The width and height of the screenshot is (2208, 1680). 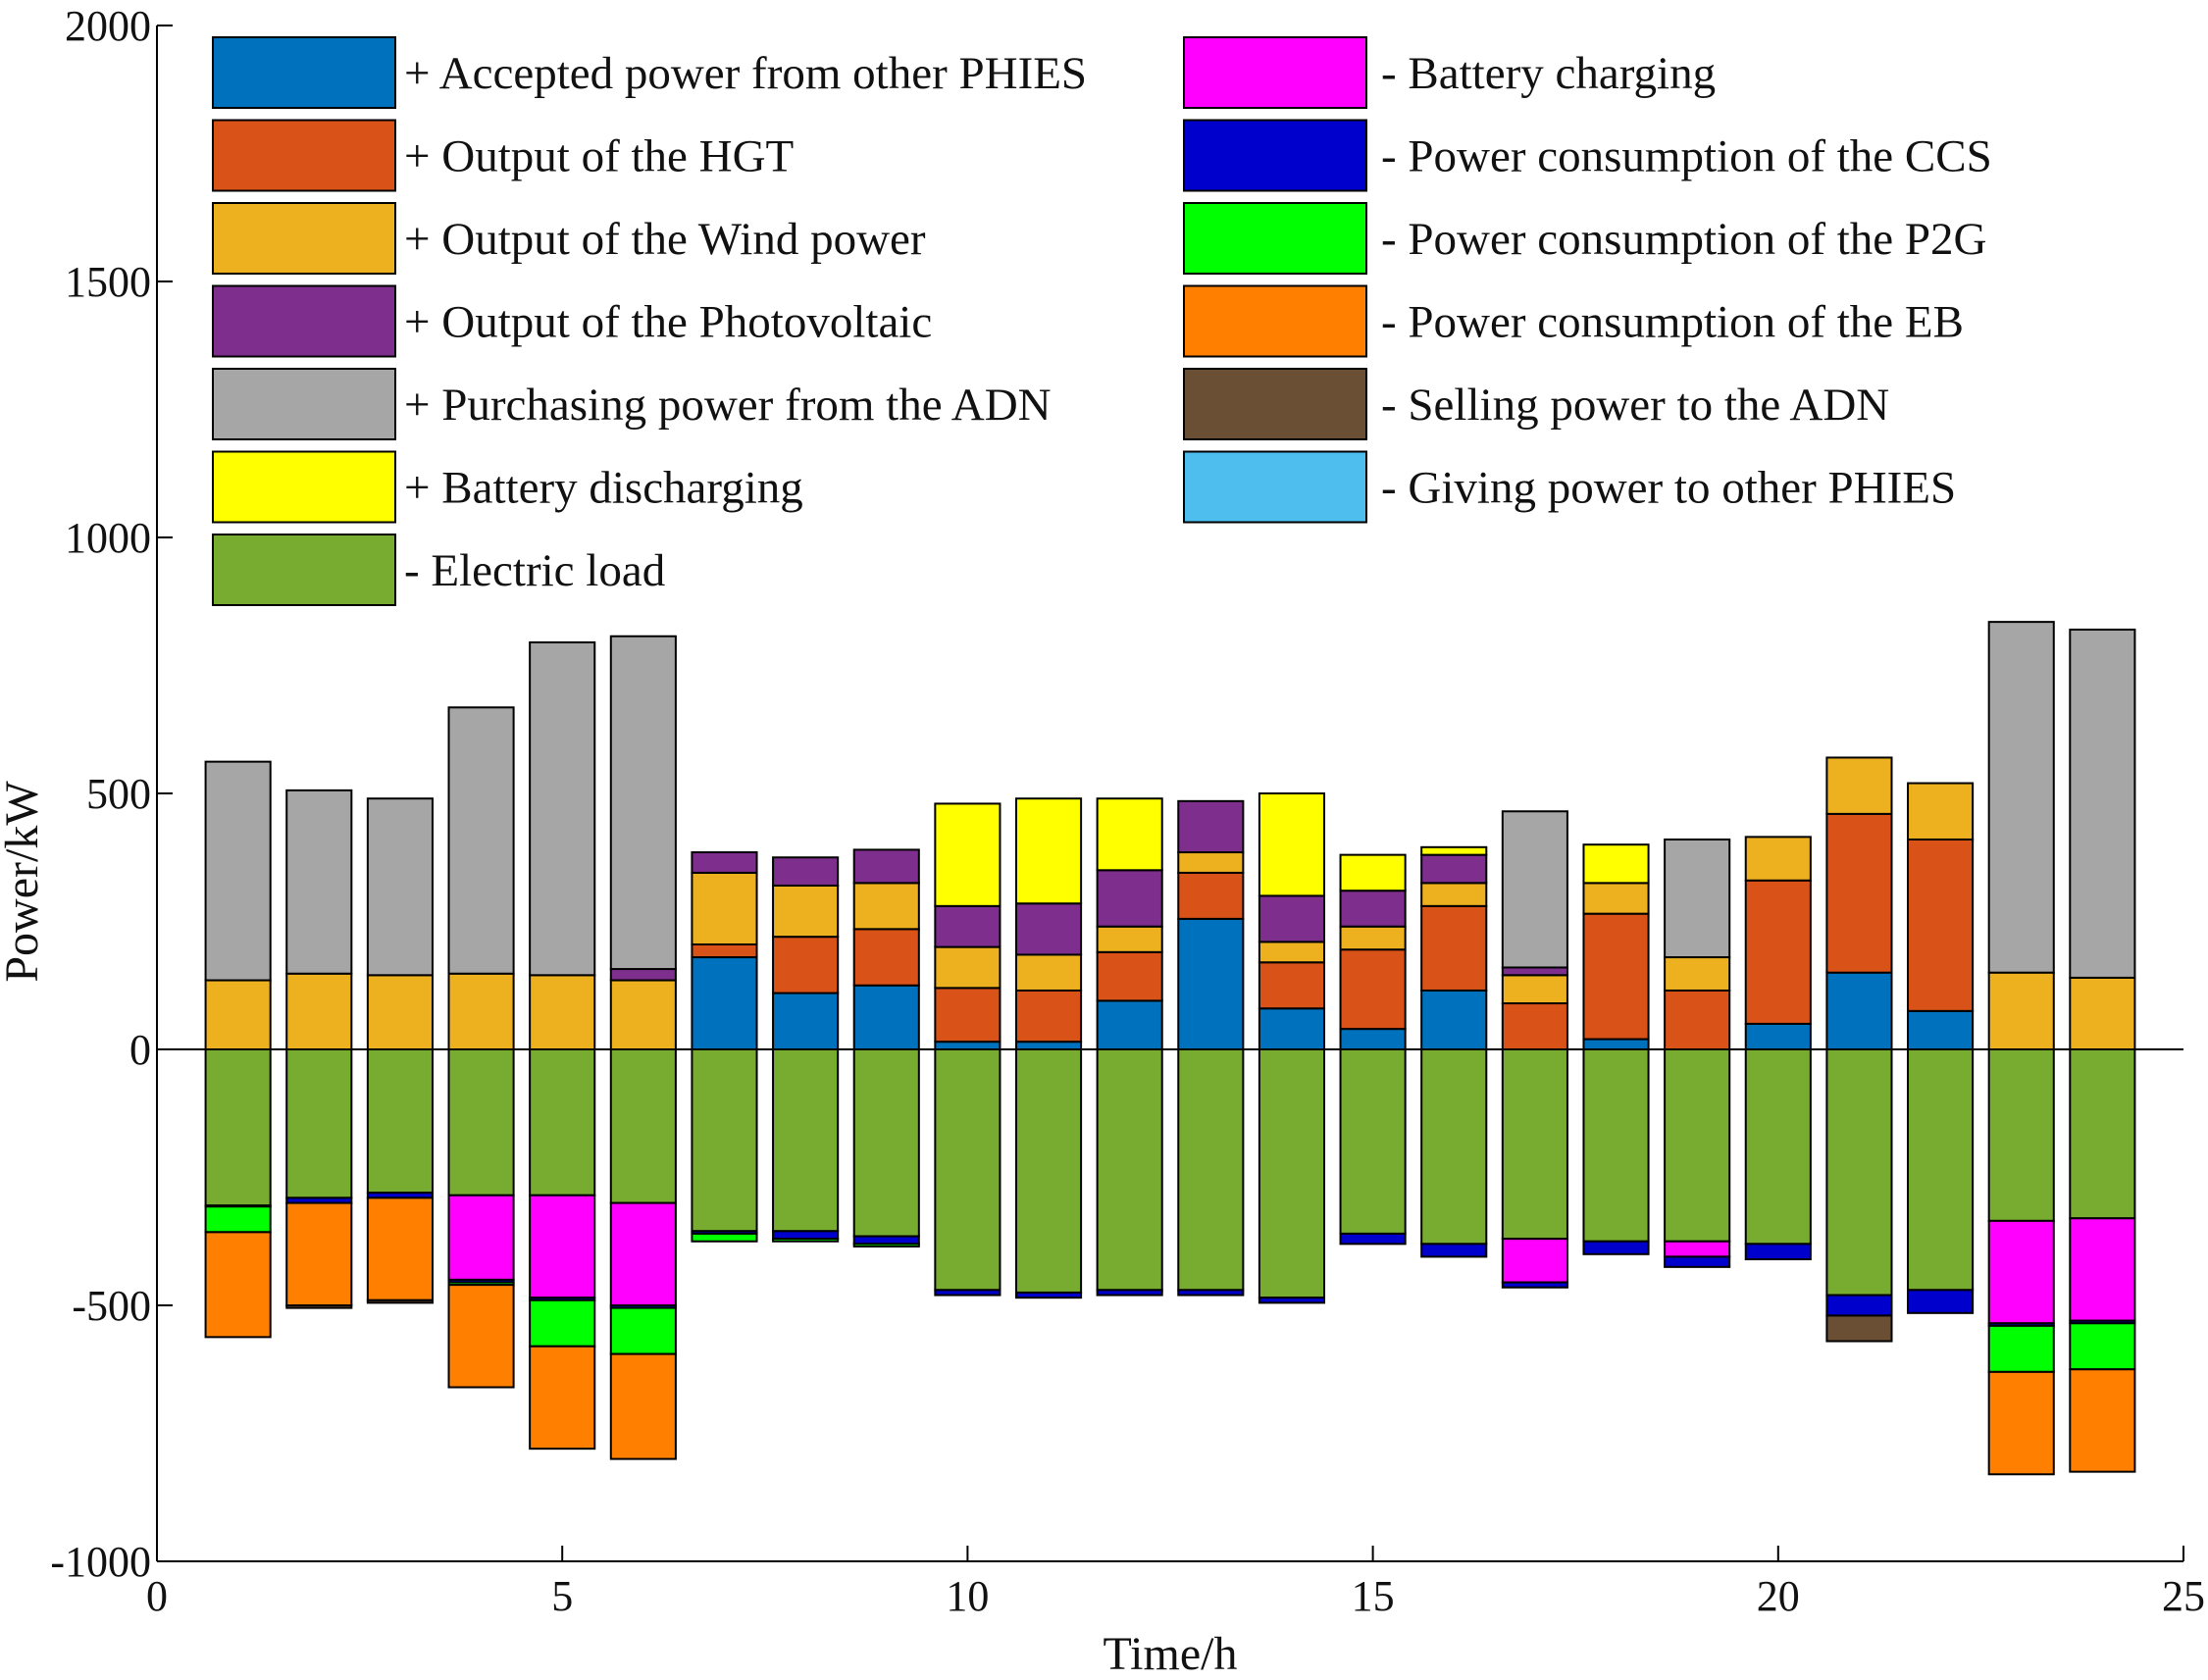 I want to click on bar-segment-power-consumption-of-the-p2g-h7, so click(x=724, y=1237).